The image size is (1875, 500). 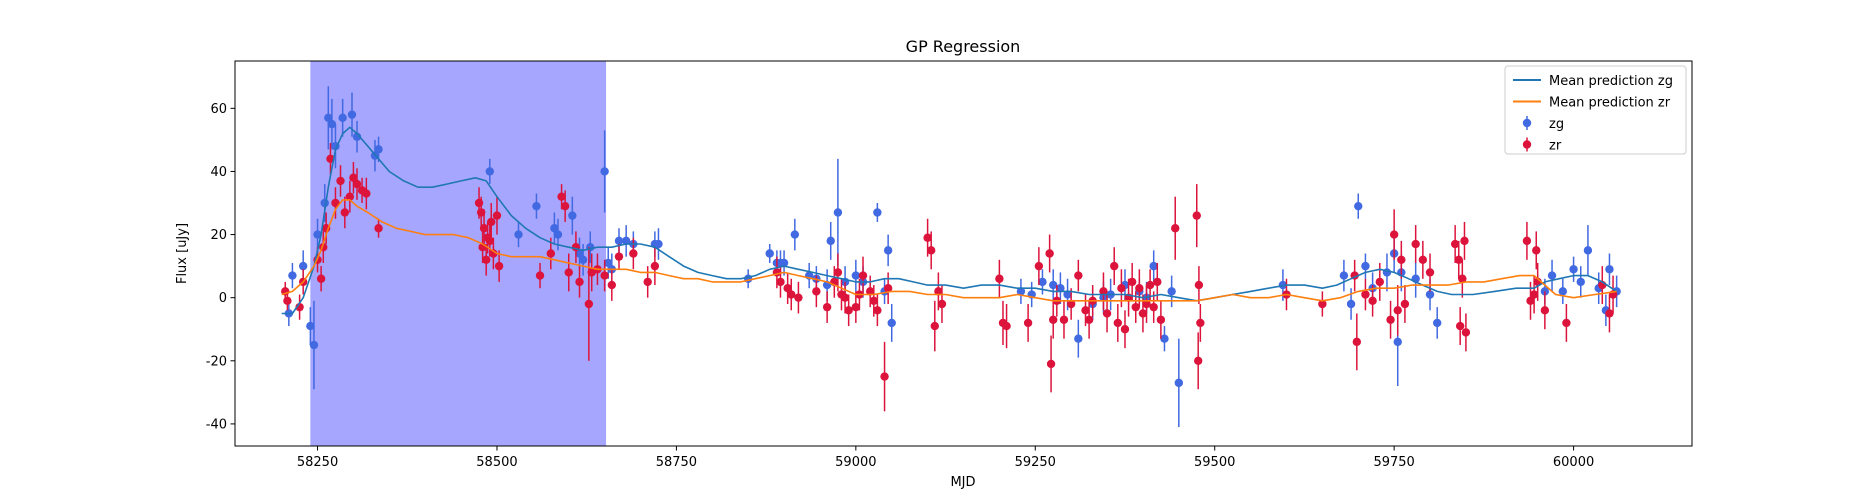 I want to click on x-axis-label: MJD, so click(x=962, y=482).